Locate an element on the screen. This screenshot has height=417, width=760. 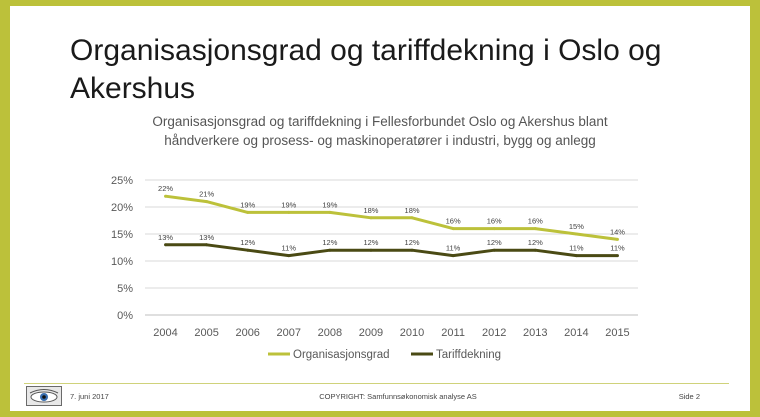
data-label: 14% is located at coordinates (617, 231).